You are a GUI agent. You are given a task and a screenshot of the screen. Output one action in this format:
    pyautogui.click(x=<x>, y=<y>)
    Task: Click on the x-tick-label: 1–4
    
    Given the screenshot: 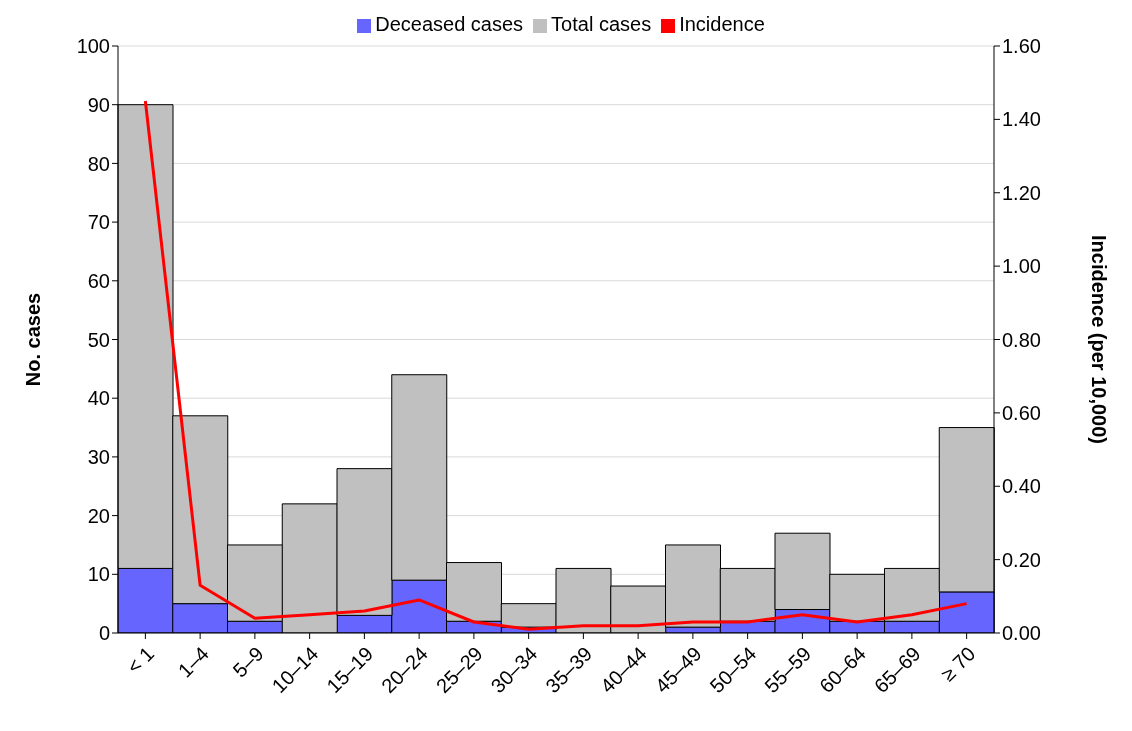 What is the action you would take?
    pyautogui.click(x=193, y=662)
    